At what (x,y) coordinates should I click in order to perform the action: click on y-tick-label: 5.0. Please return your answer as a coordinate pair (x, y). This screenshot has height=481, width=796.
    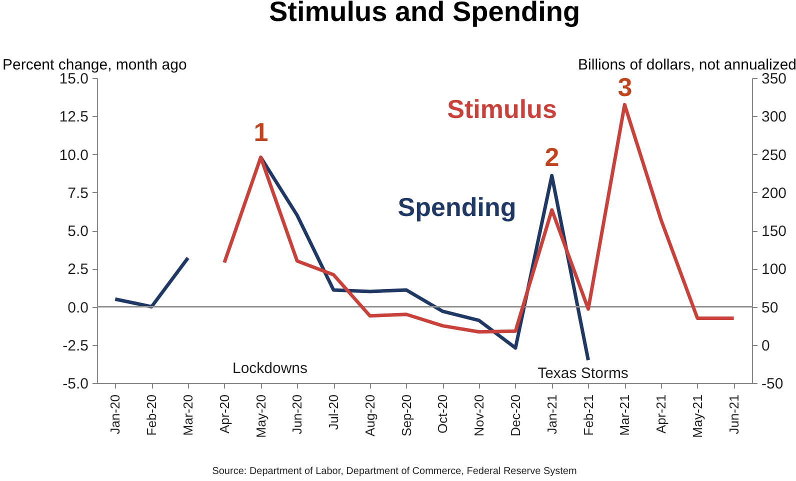
    Looking at the image, I should click on (78, 231).